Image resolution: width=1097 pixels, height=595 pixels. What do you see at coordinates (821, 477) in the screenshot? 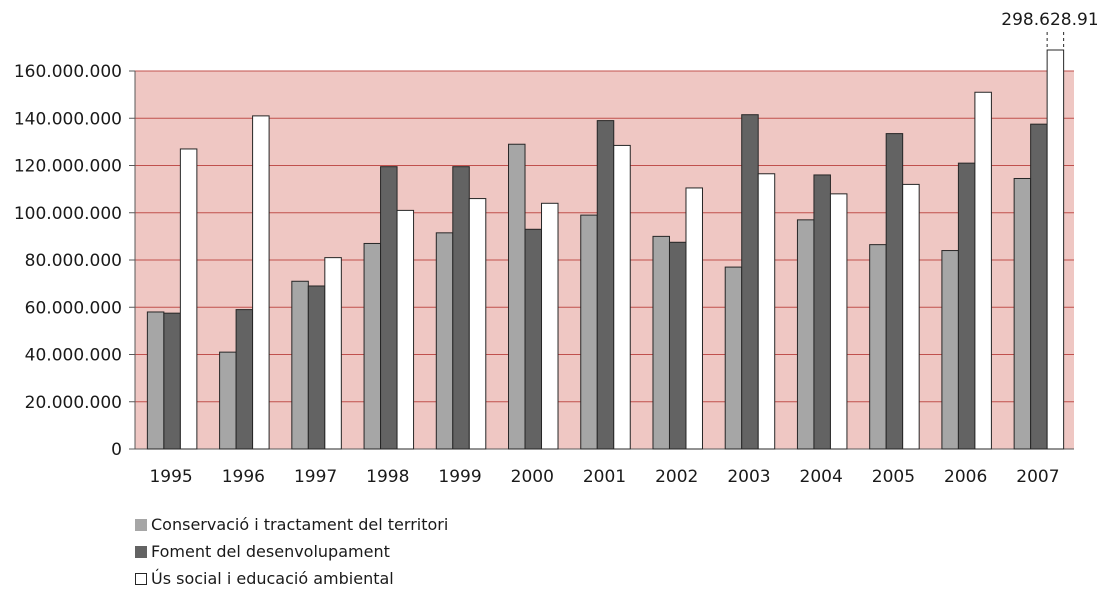
I see `x-tick-label: 2004` at bounding box center [821, 477].